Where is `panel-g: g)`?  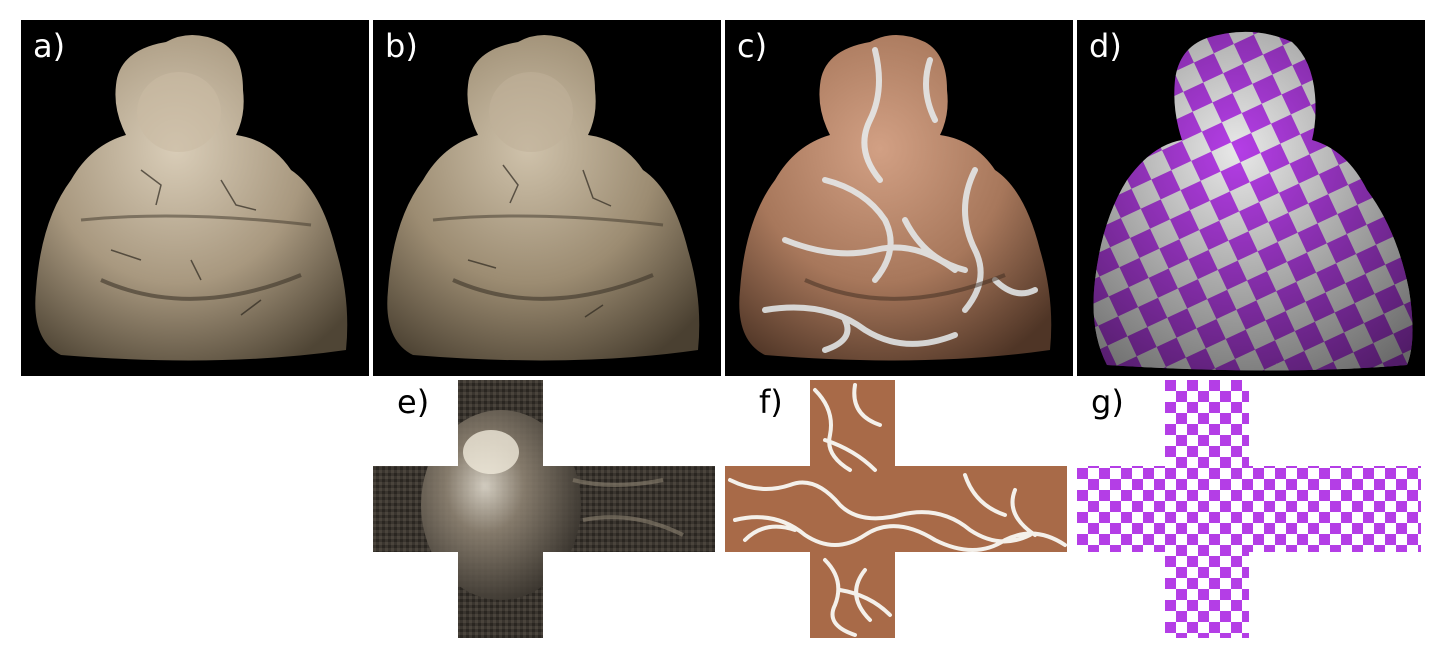 panel-g: g) is located at coordinates (1249, 509).